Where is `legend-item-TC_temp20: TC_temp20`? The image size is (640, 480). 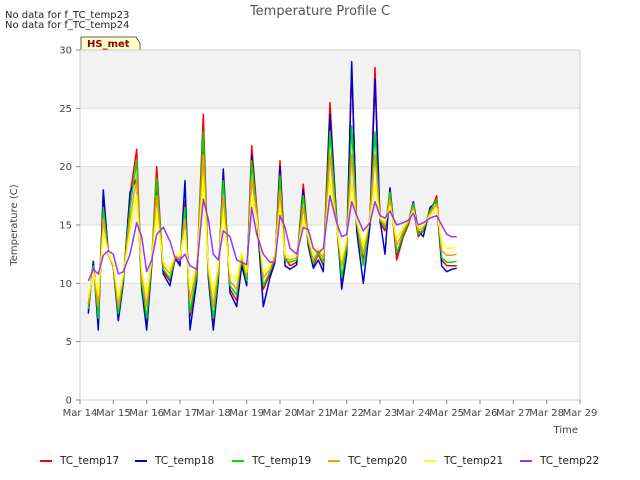 legend-item-TC_temp20: TC_temp20 is located at coordinates (367, 461).